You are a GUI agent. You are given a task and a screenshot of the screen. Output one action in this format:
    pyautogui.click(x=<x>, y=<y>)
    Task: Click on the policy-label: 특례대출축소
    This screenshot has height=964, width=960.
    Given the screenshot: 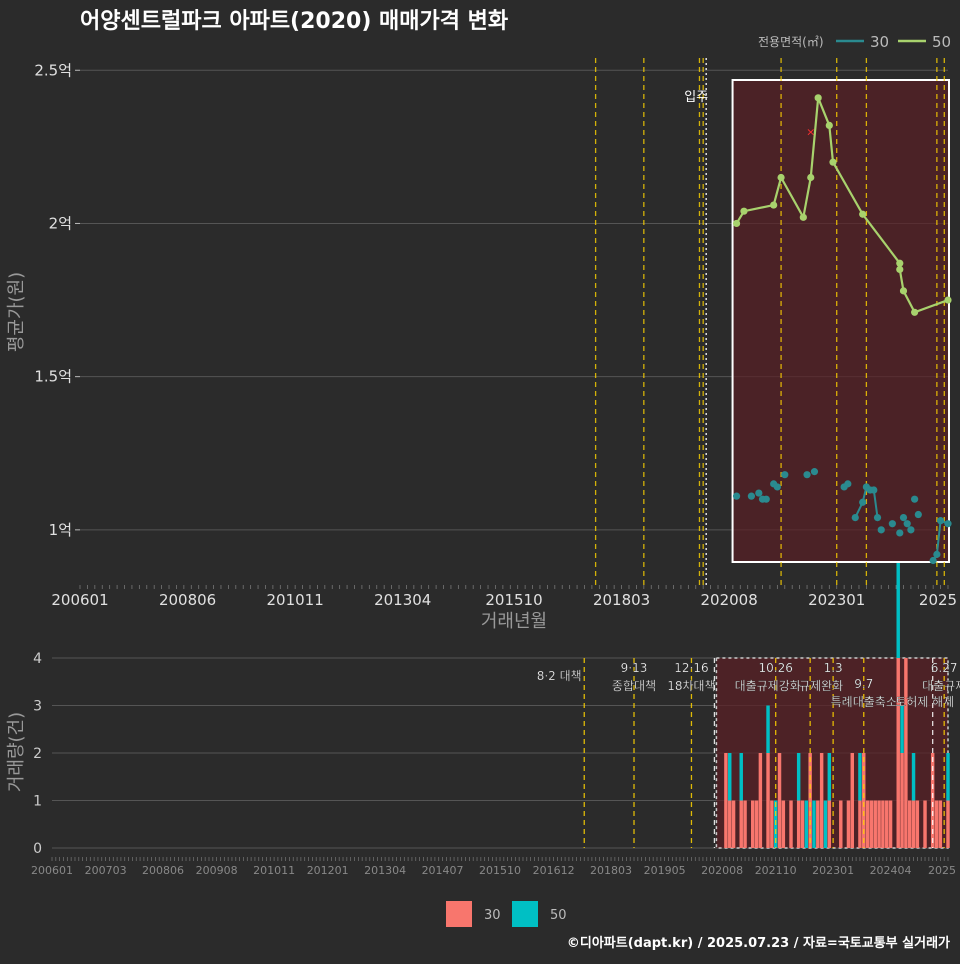 What is the action you would take?
    pyautogui.click(x=864, y=702)
    